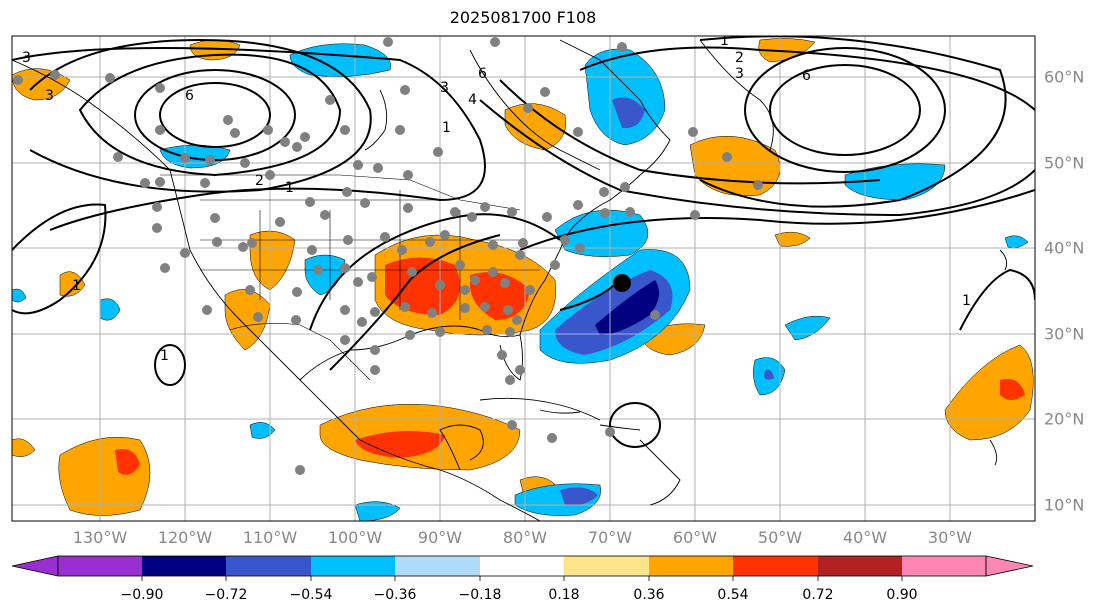  I want to click on colorbar-tick-label: 0.36, so click(649, 595).